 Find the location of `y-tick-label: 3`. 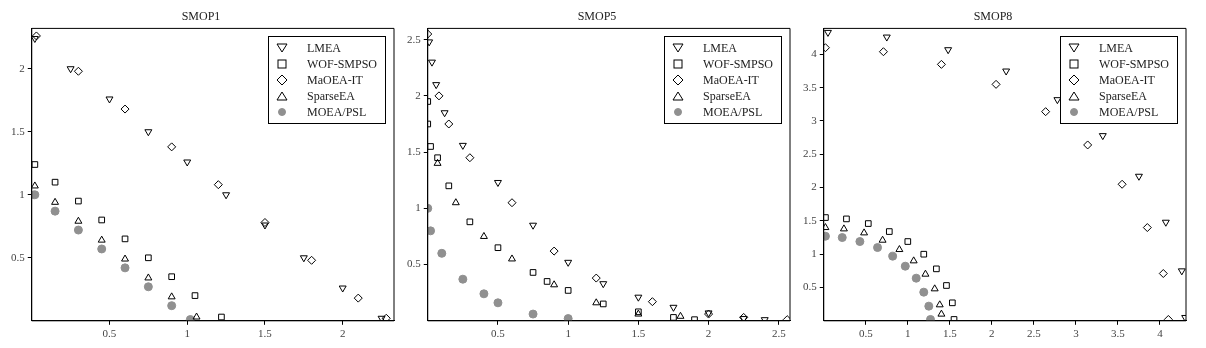

y-tick-label: 3 is located at coordinates (814, 119).